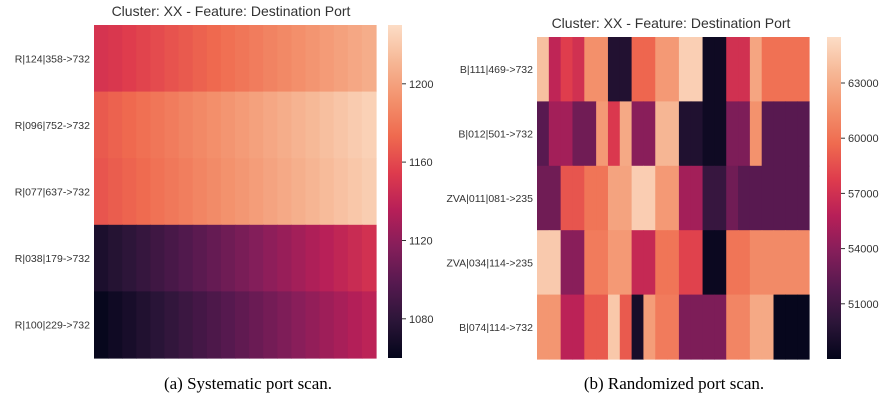 Image resolution: width=879 pixels, height=401 pixels. Describe the element at coordinates (863, 250) in the screenshot. I see `colorbar-tick-label: 54000` at that location.